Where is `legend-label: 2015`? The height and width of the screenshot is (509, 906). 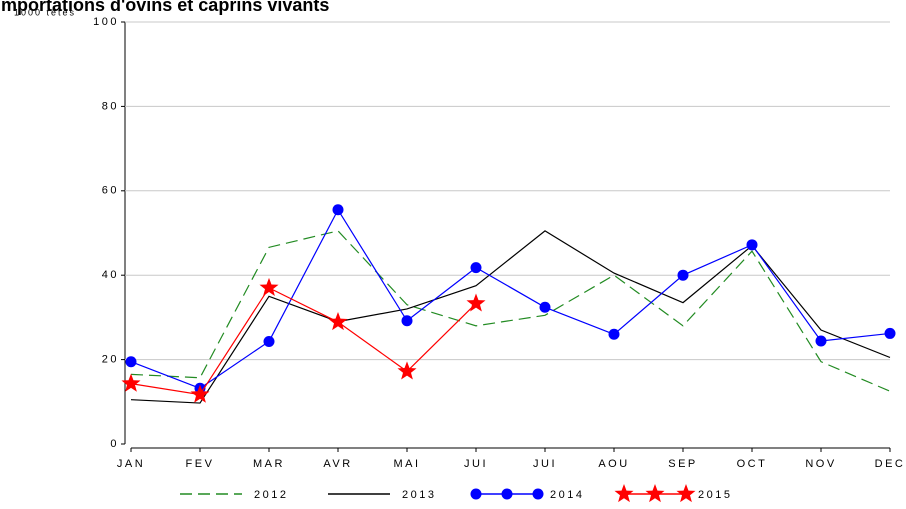 legend-label: 2015 is located at coordinates (715, 495).